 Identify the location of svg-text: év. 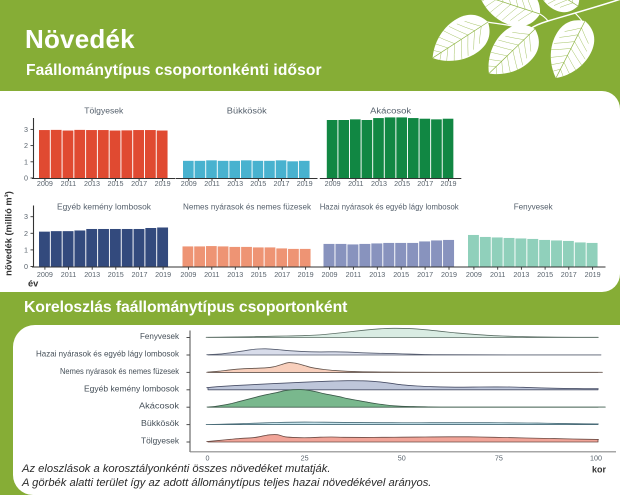
(33, 284).